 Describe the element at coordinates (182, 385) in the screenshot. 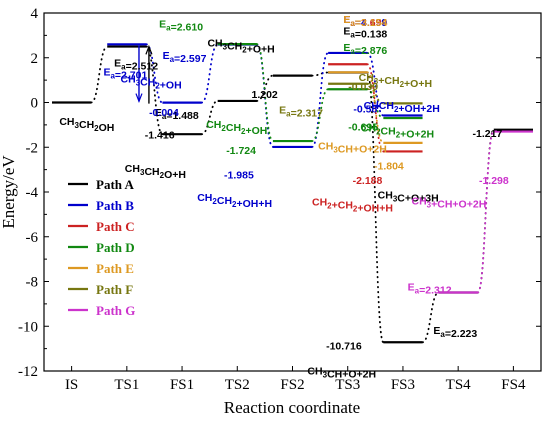

I see `x-tick-label: FS1` at that location.